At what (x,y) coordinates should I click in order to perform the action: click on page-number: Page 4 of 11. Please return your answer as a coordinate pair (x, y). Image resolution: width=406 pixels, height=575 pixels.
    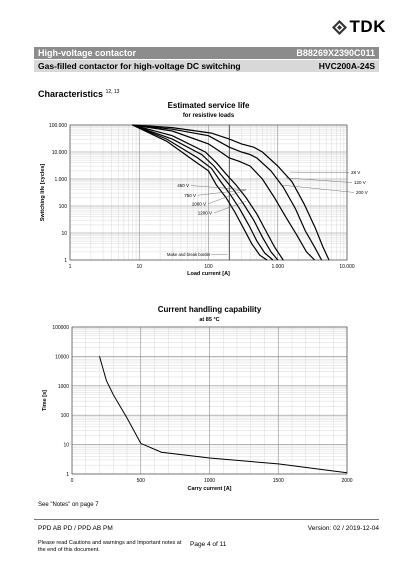
    Looking at the image, I should click on (208, 544).